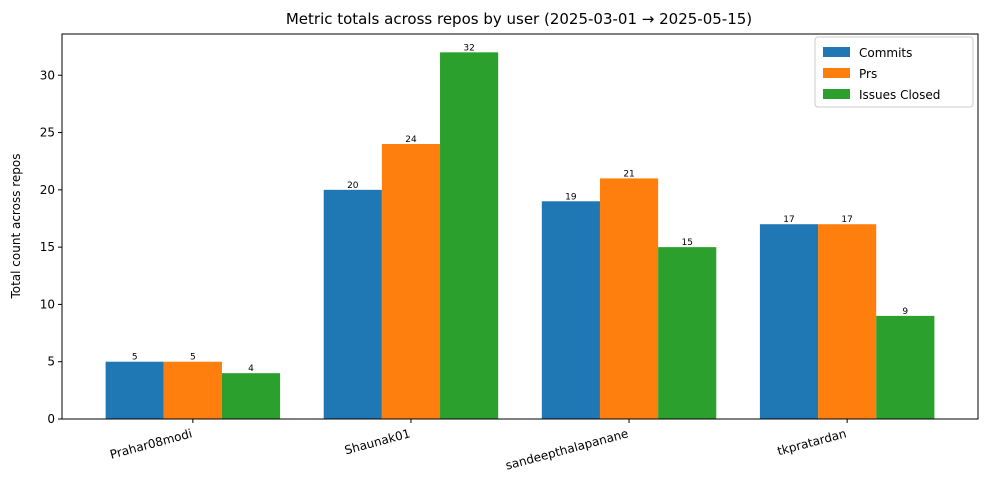 This screenshot has width=989, height=490. I want to click on data-label: 15, so click(686, 243).